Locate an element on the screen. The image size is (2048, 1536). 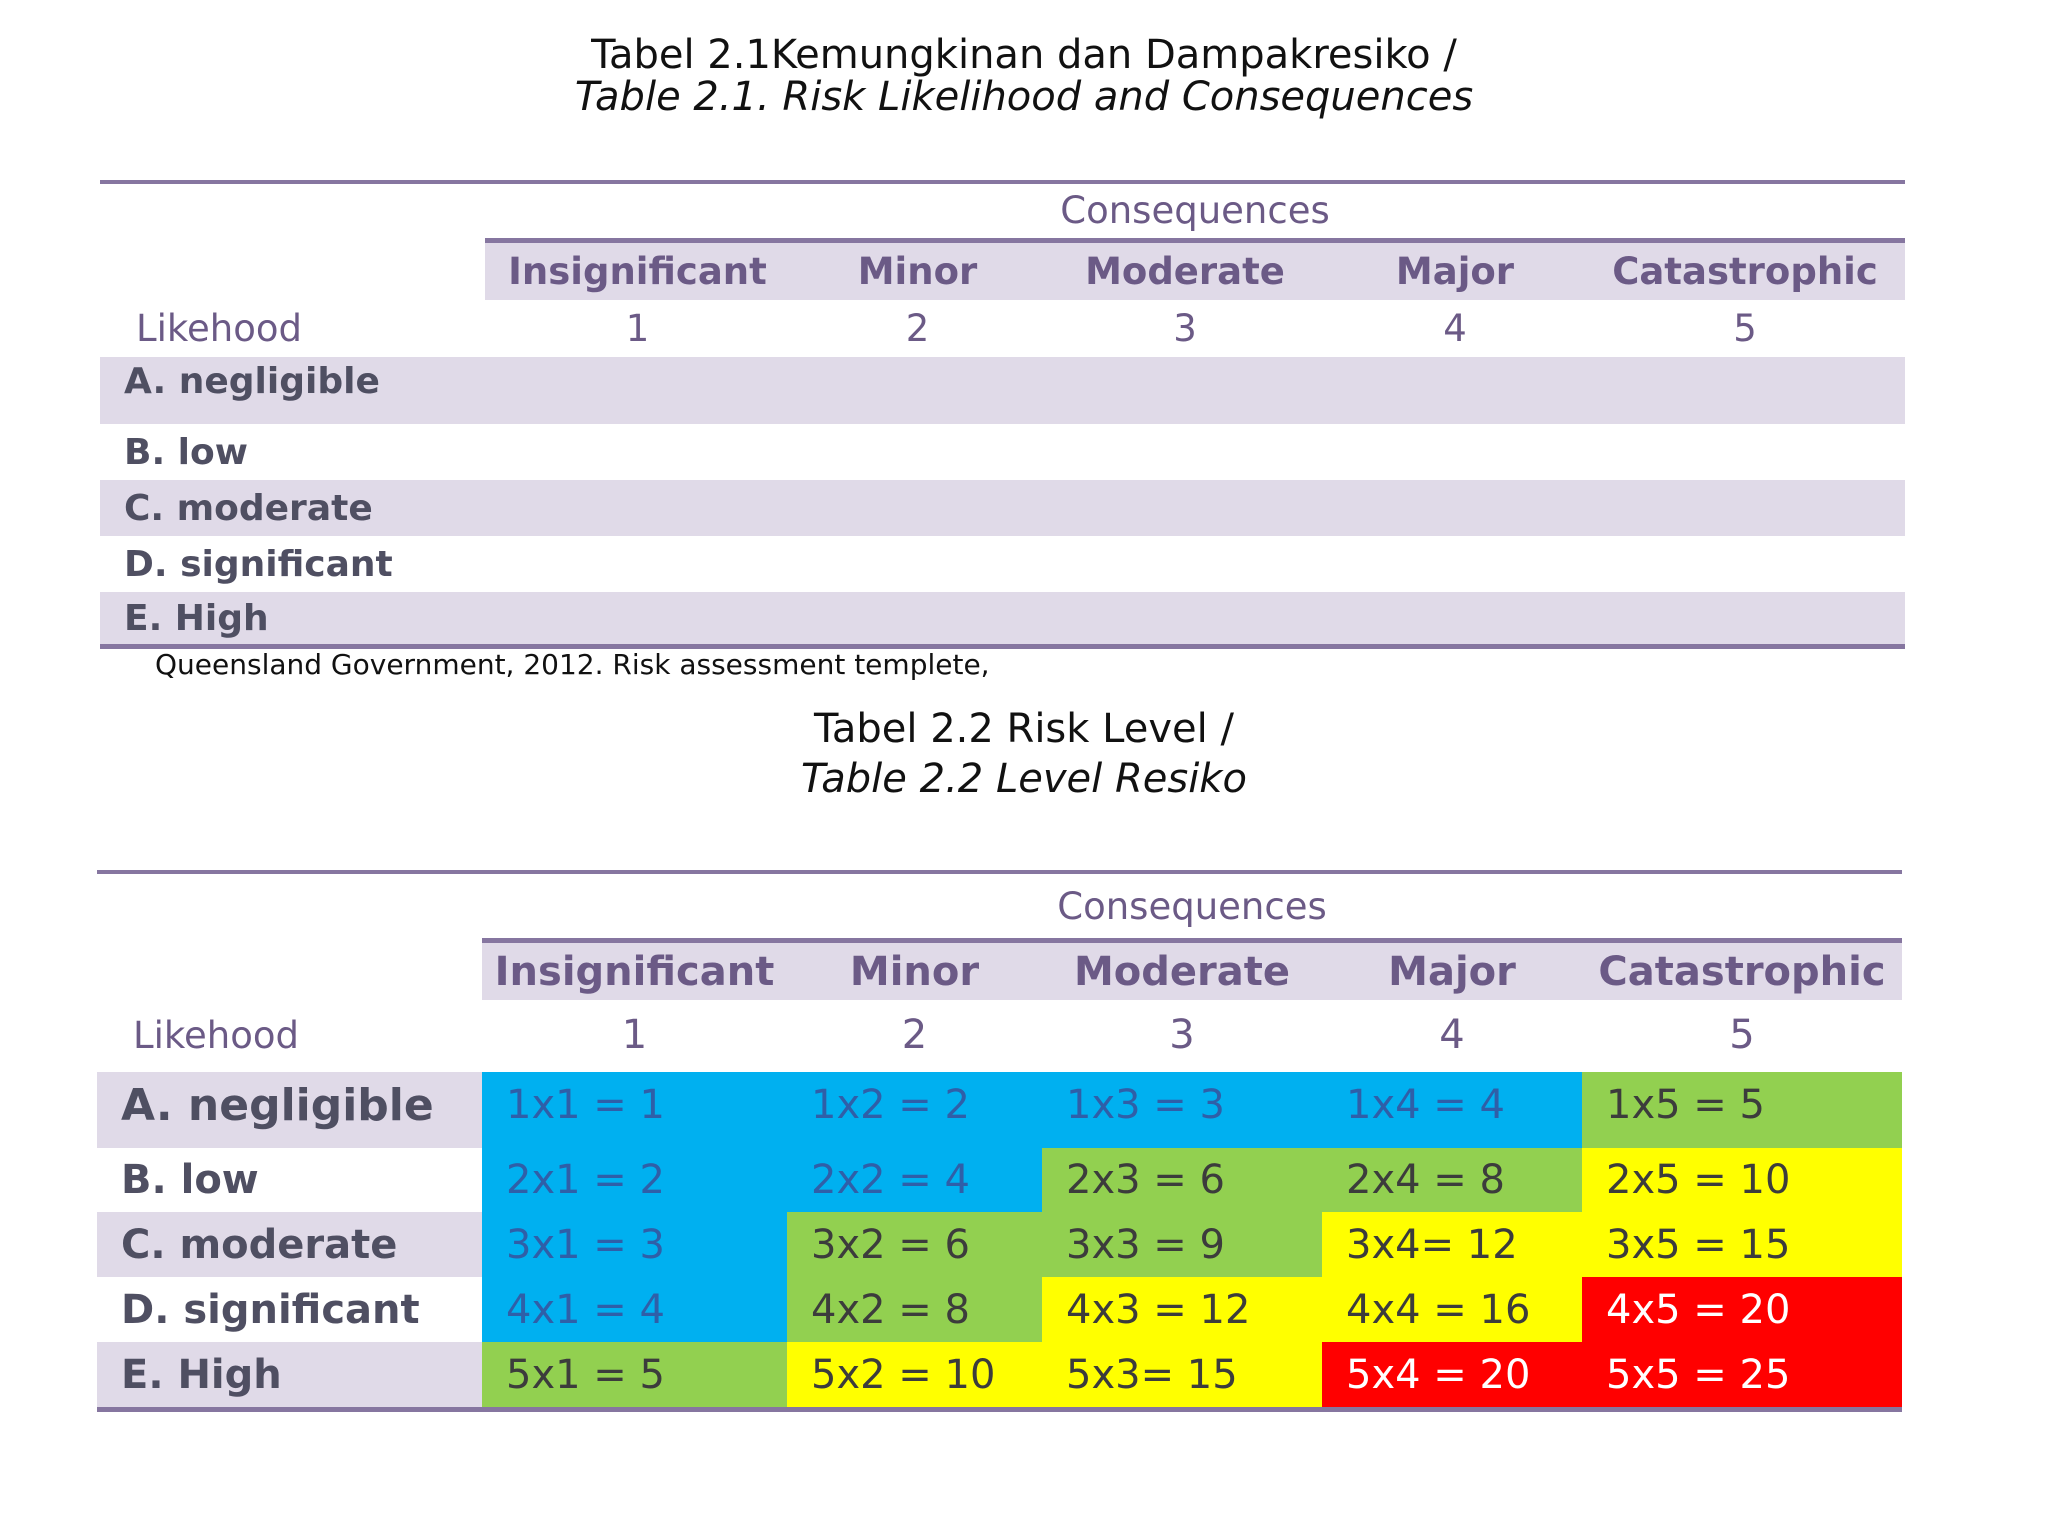
table2-number-5: 5 is located at coordinates (1742, 1035).